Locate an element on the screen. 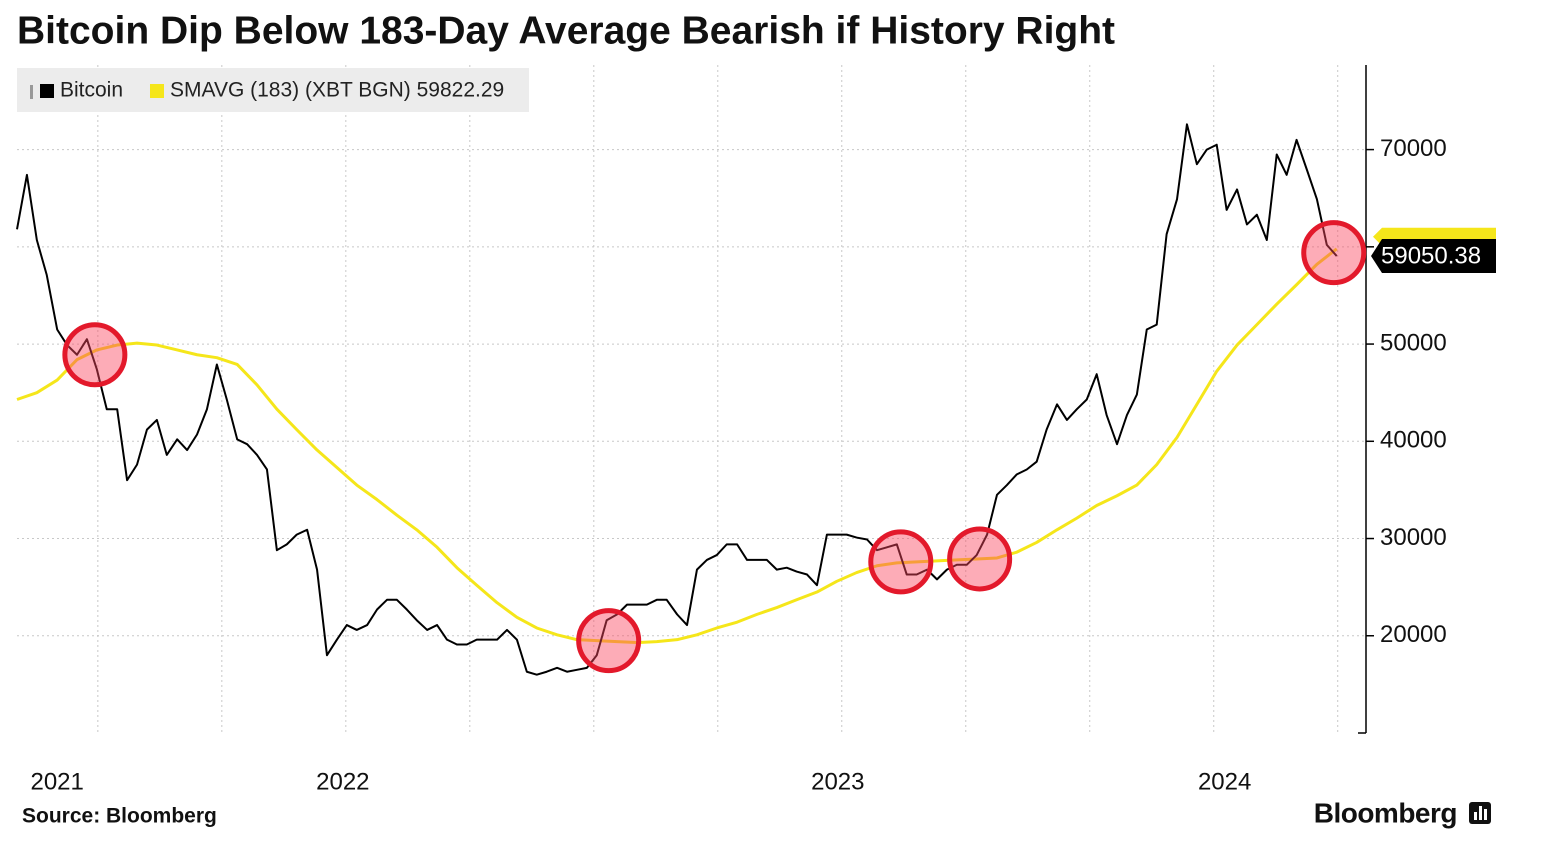  legend-label: Bitcoin is located at coordinates (91, 90).